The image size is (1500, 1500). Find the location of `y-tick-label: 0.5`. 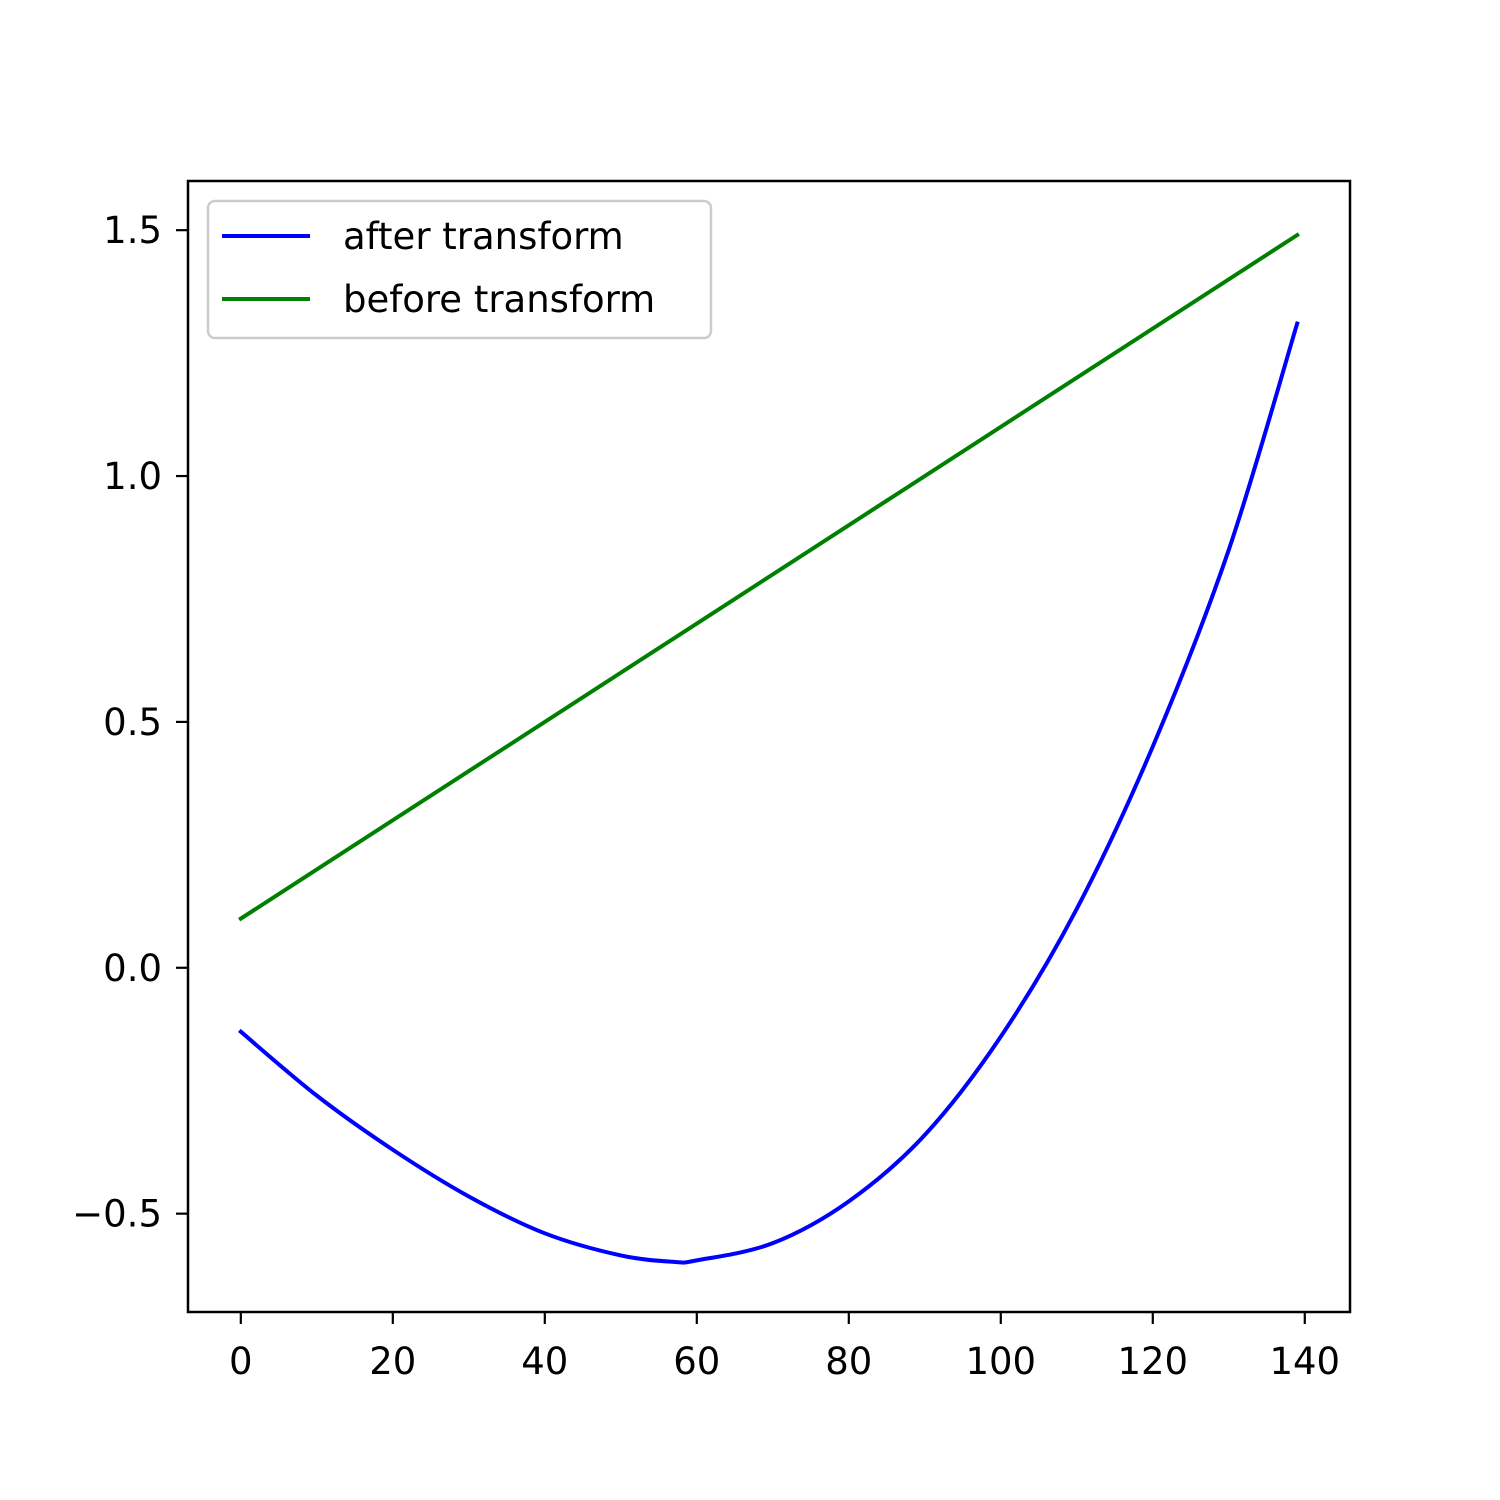

y-tick-label: 0.5 is located at coordinates (132, 722).